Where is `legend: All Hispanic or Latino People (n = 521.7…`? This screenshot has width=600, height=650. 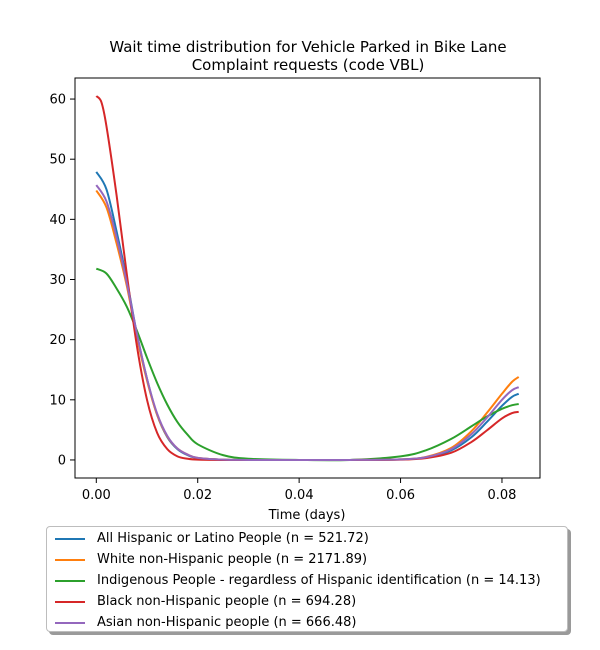
legend: All Hispanic or Latino People (n = 521.7… is located at coordinates (307, 579).